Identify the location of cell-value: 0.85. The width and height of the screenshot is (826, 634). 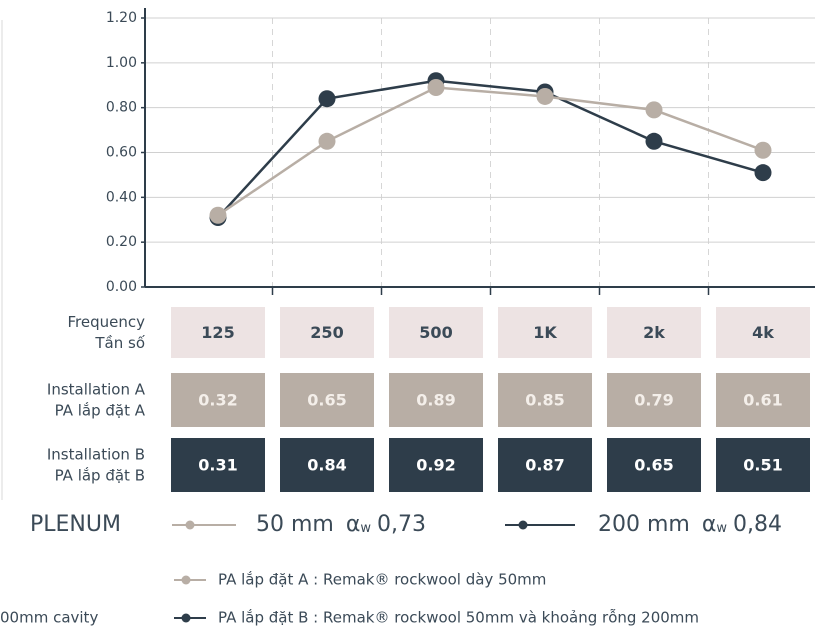
(544, 400).